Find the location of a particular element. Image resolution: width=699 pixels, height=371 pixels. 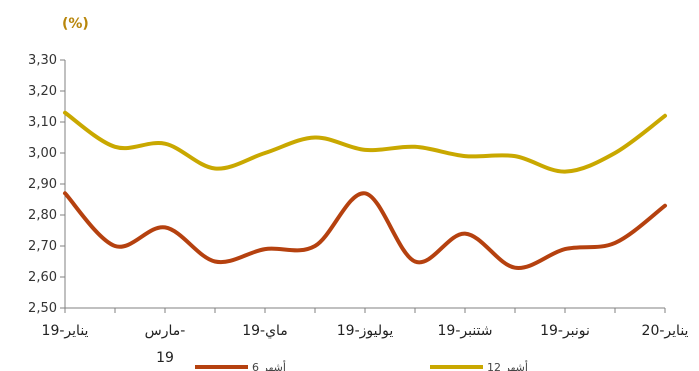

x-tick-label: يناير-19 is located at coordinates (65, 331).